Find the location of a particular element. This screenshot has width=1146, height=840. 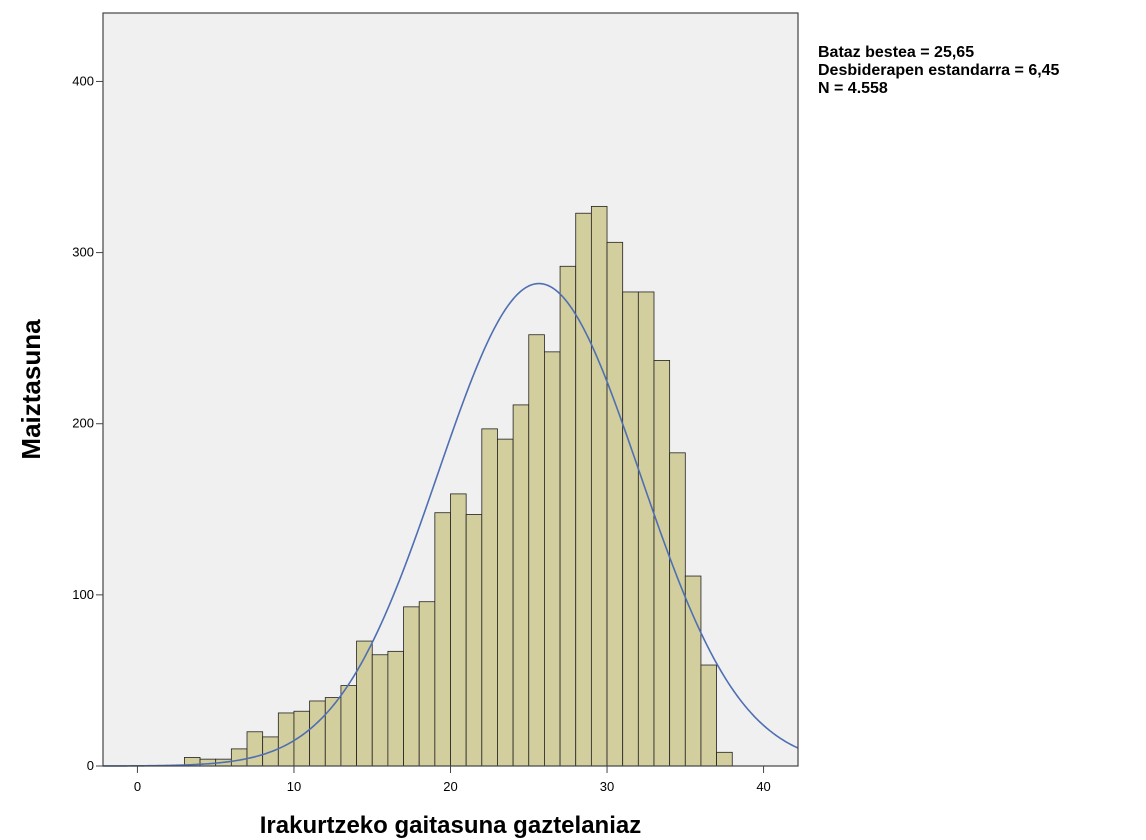

mean-stat: Bataz bestea = 25,65 is located at coordinates (896, 52).